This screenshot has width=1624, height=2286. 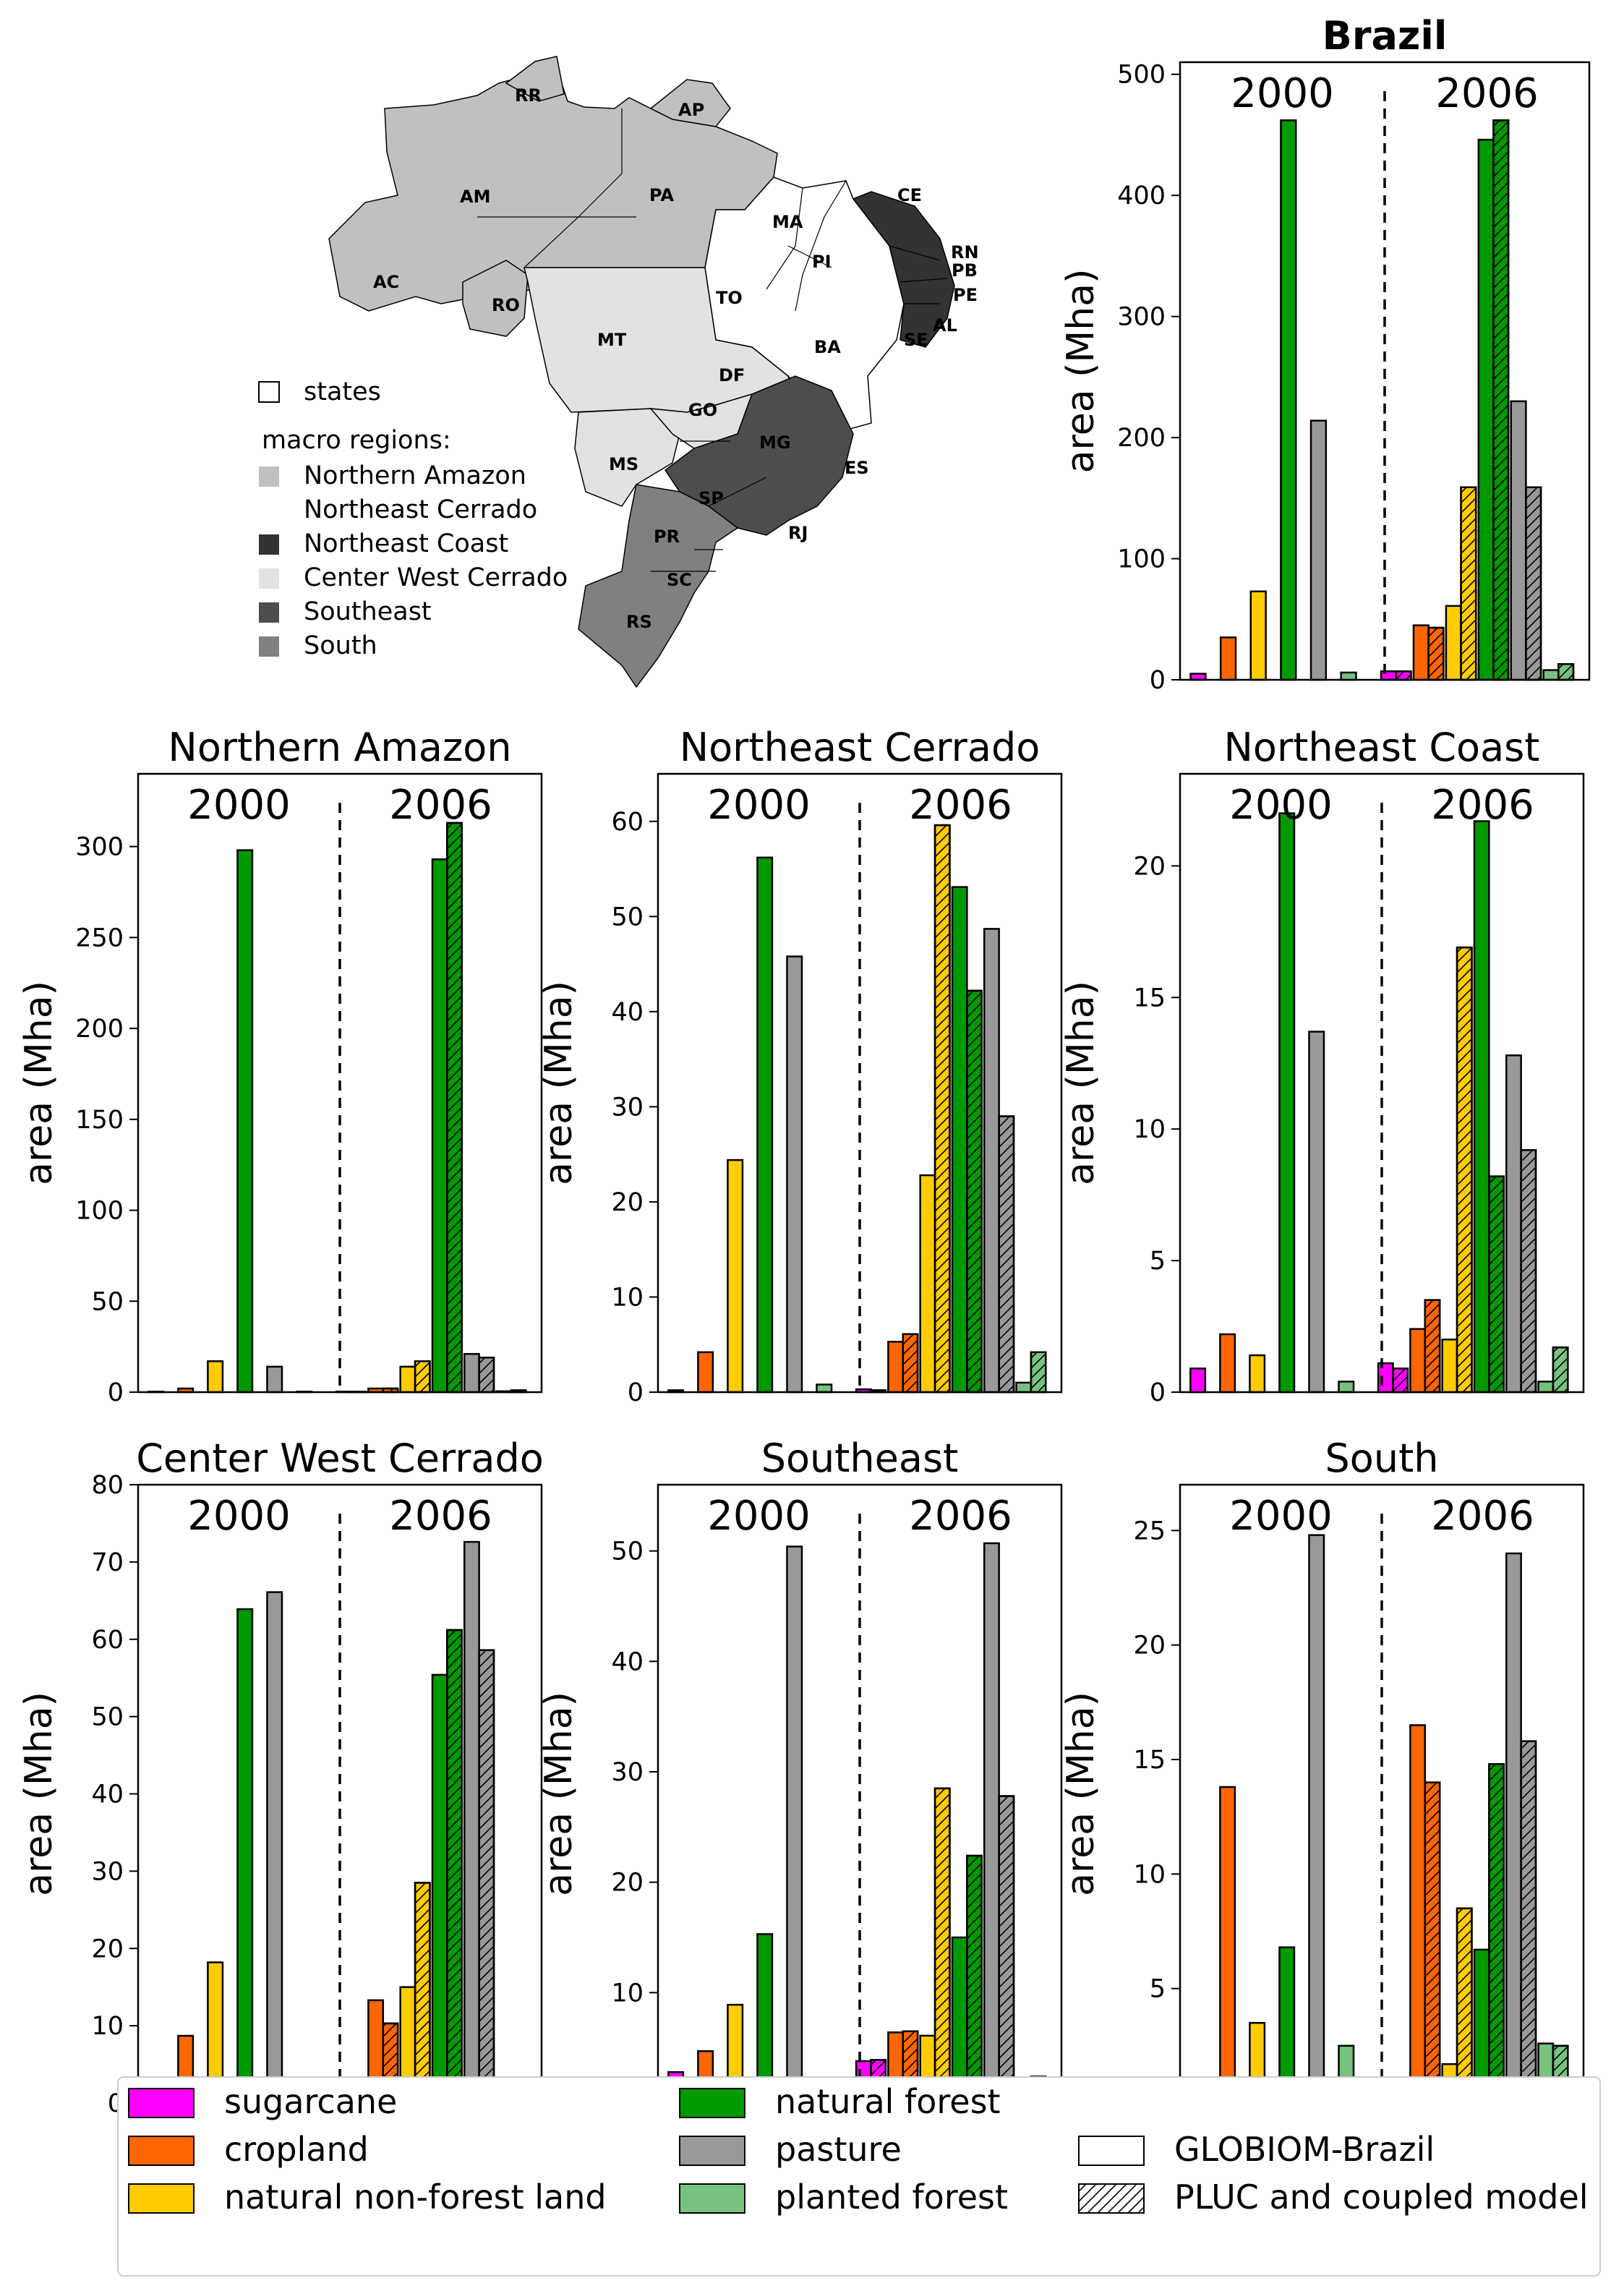 What do you see at coordinates (1551, 675) in the screenshot?
I see `bar-2006-globiom-planted_forest` at bounding box center [1551, 675].